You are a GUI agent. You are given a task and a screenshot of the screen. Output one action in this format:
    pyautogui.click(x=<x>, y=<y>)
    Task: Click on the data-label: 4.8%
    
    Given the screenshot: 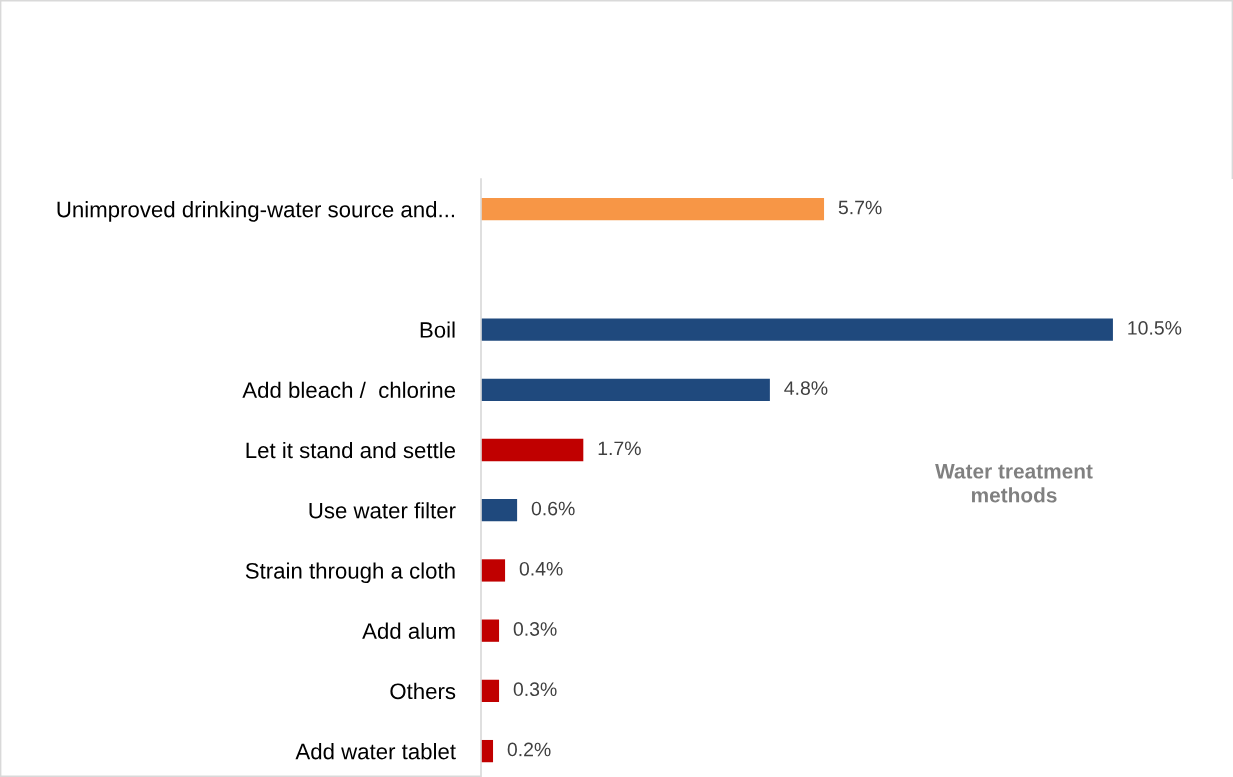 What is the action you would take?
    pyautogui.click(x=806, y=388)
    